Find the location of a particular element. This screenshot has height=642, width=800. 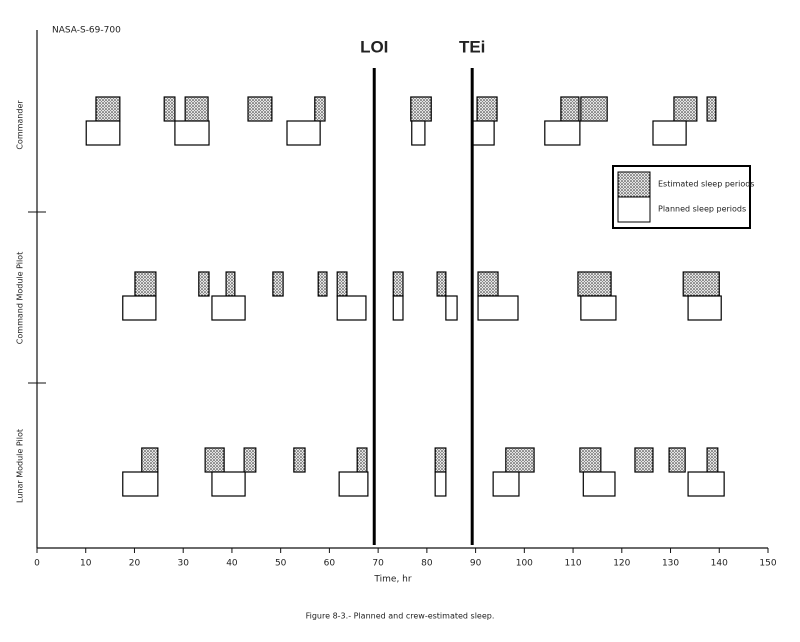

x-axis-label: Time, hr is located at coordinates (392, 580).